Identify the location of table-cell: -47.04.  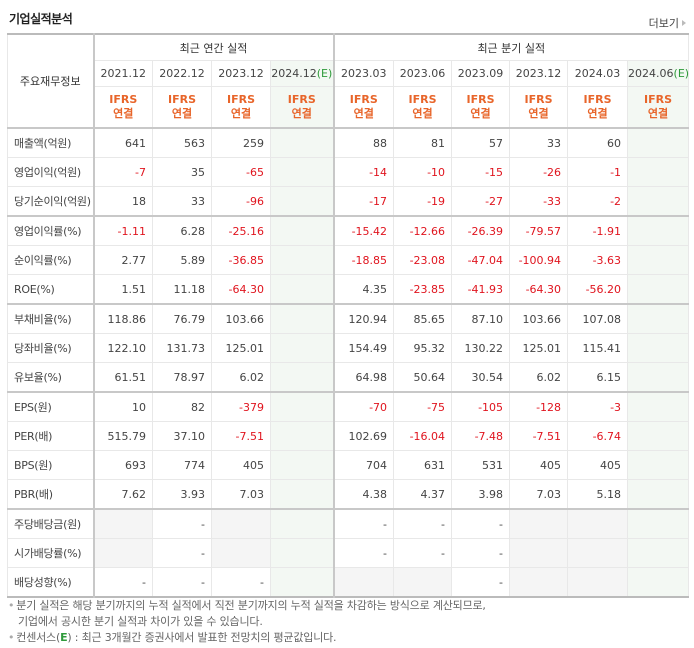
(481, 260).